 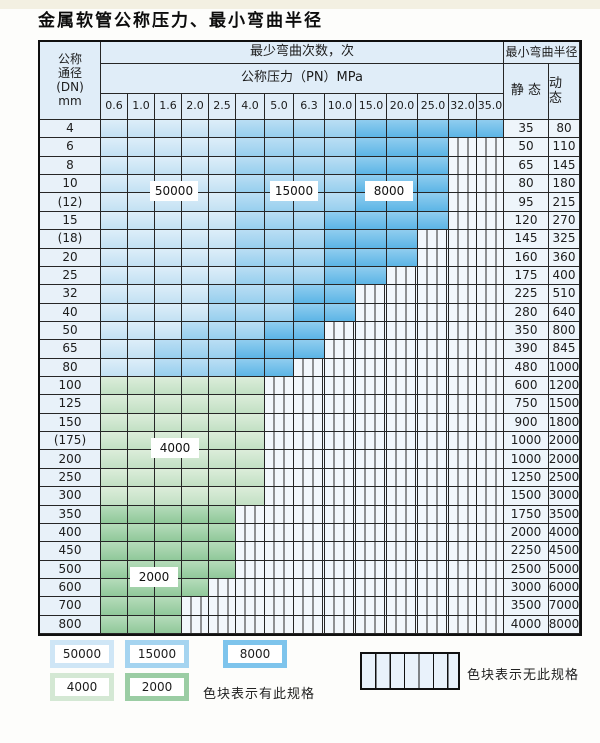 What do you see at coordinates (564, 129) in the screenshot?
I see `dynamic-radius-cell: 80` at bounding box center [564, 129].